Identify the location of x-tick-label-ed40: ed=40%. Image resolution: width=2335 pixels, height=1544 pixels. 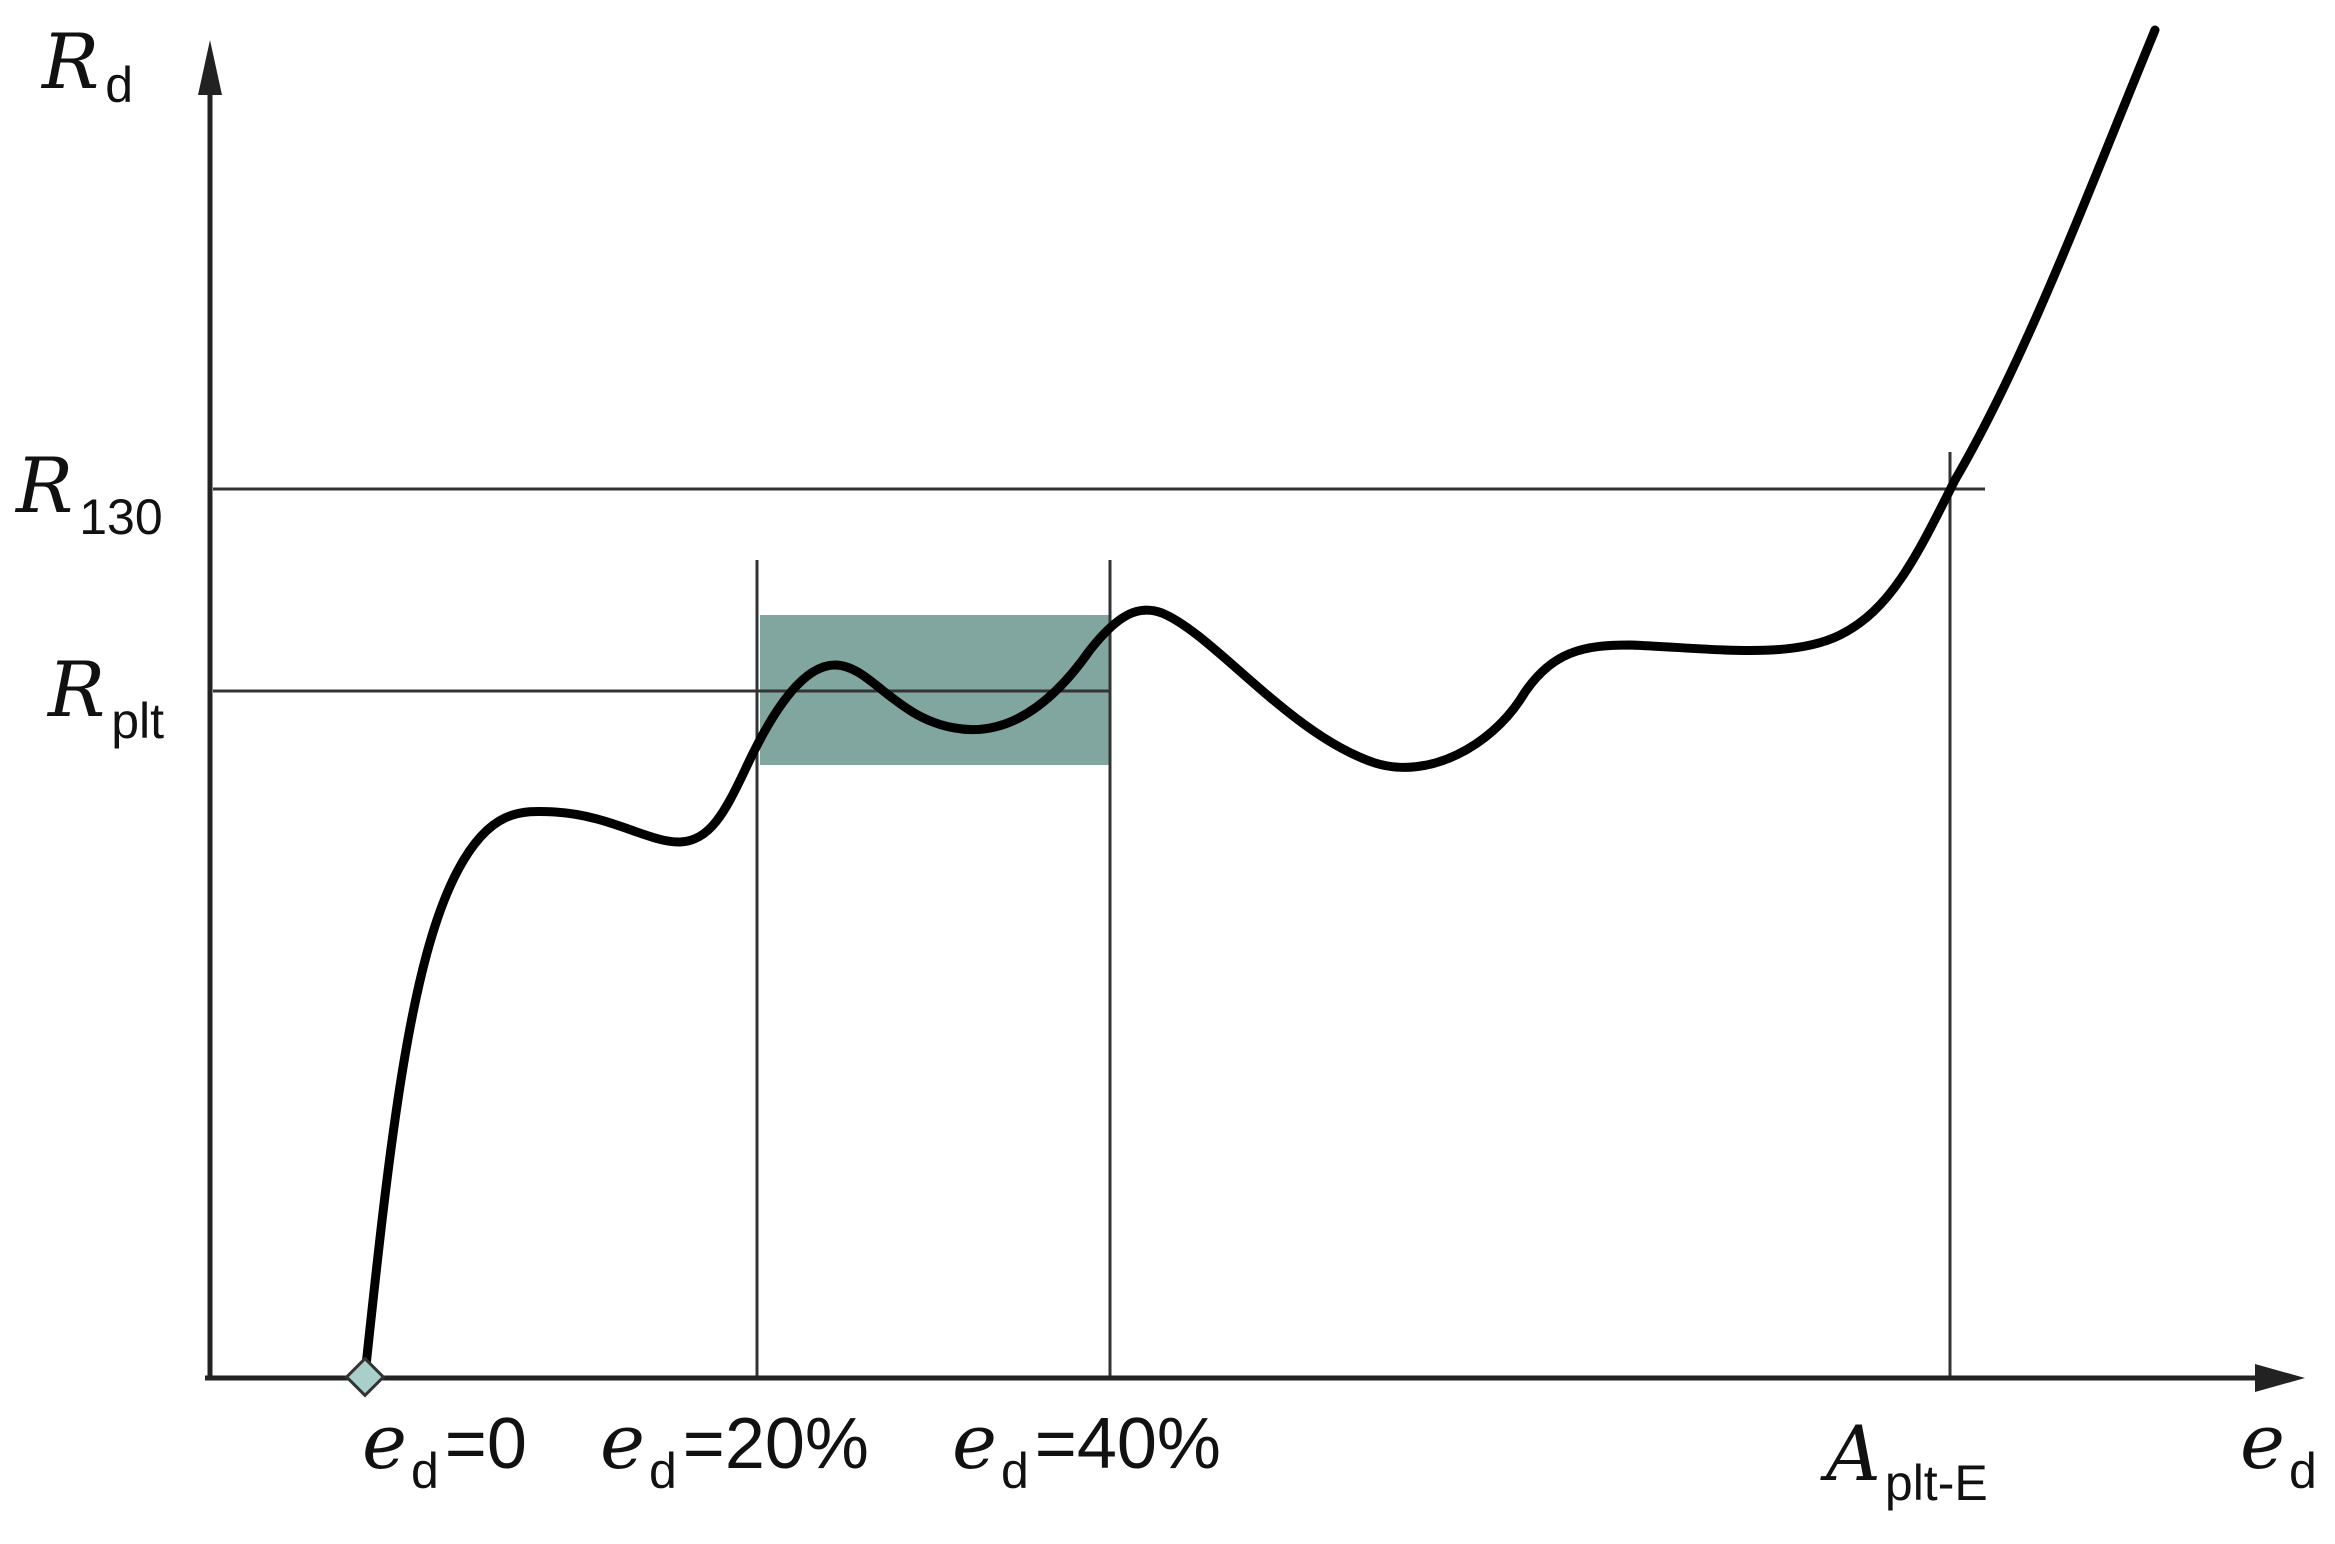
(1086, 1448).